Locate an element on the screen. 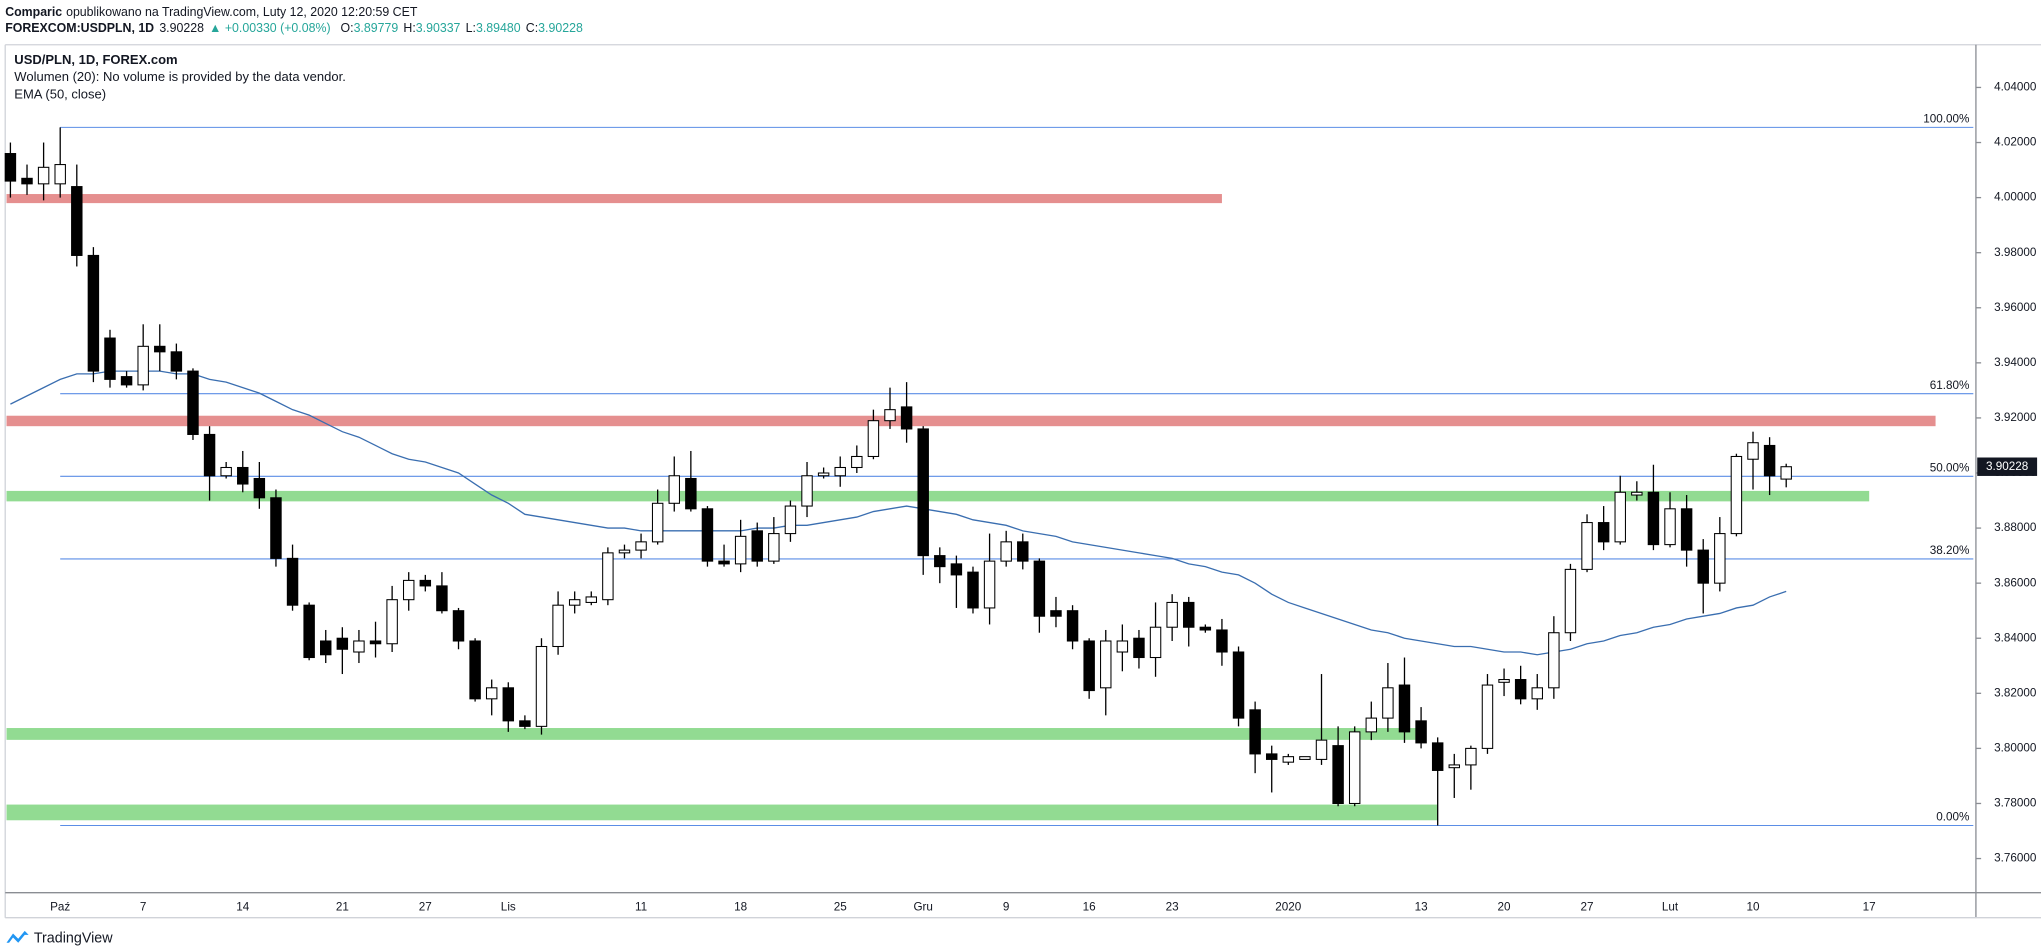  symbol: FOREXCOM:USDPLN, 1D is located at coordinates (79, 28).